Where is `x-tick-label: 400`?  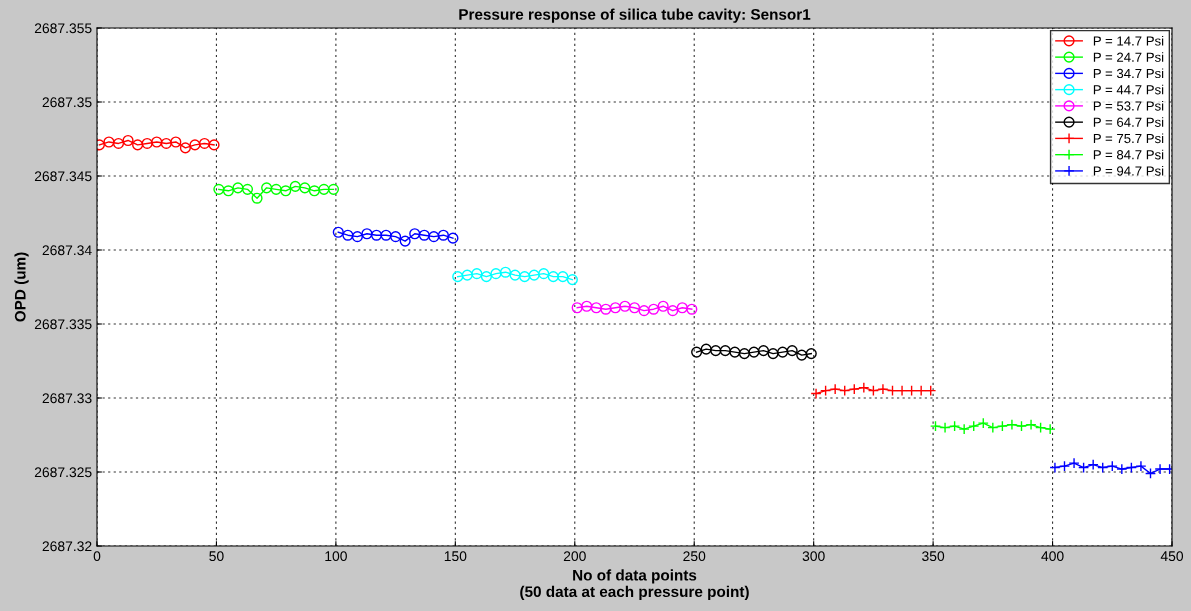 x-tick-label: 400 is located at coordinates (1052, 556).